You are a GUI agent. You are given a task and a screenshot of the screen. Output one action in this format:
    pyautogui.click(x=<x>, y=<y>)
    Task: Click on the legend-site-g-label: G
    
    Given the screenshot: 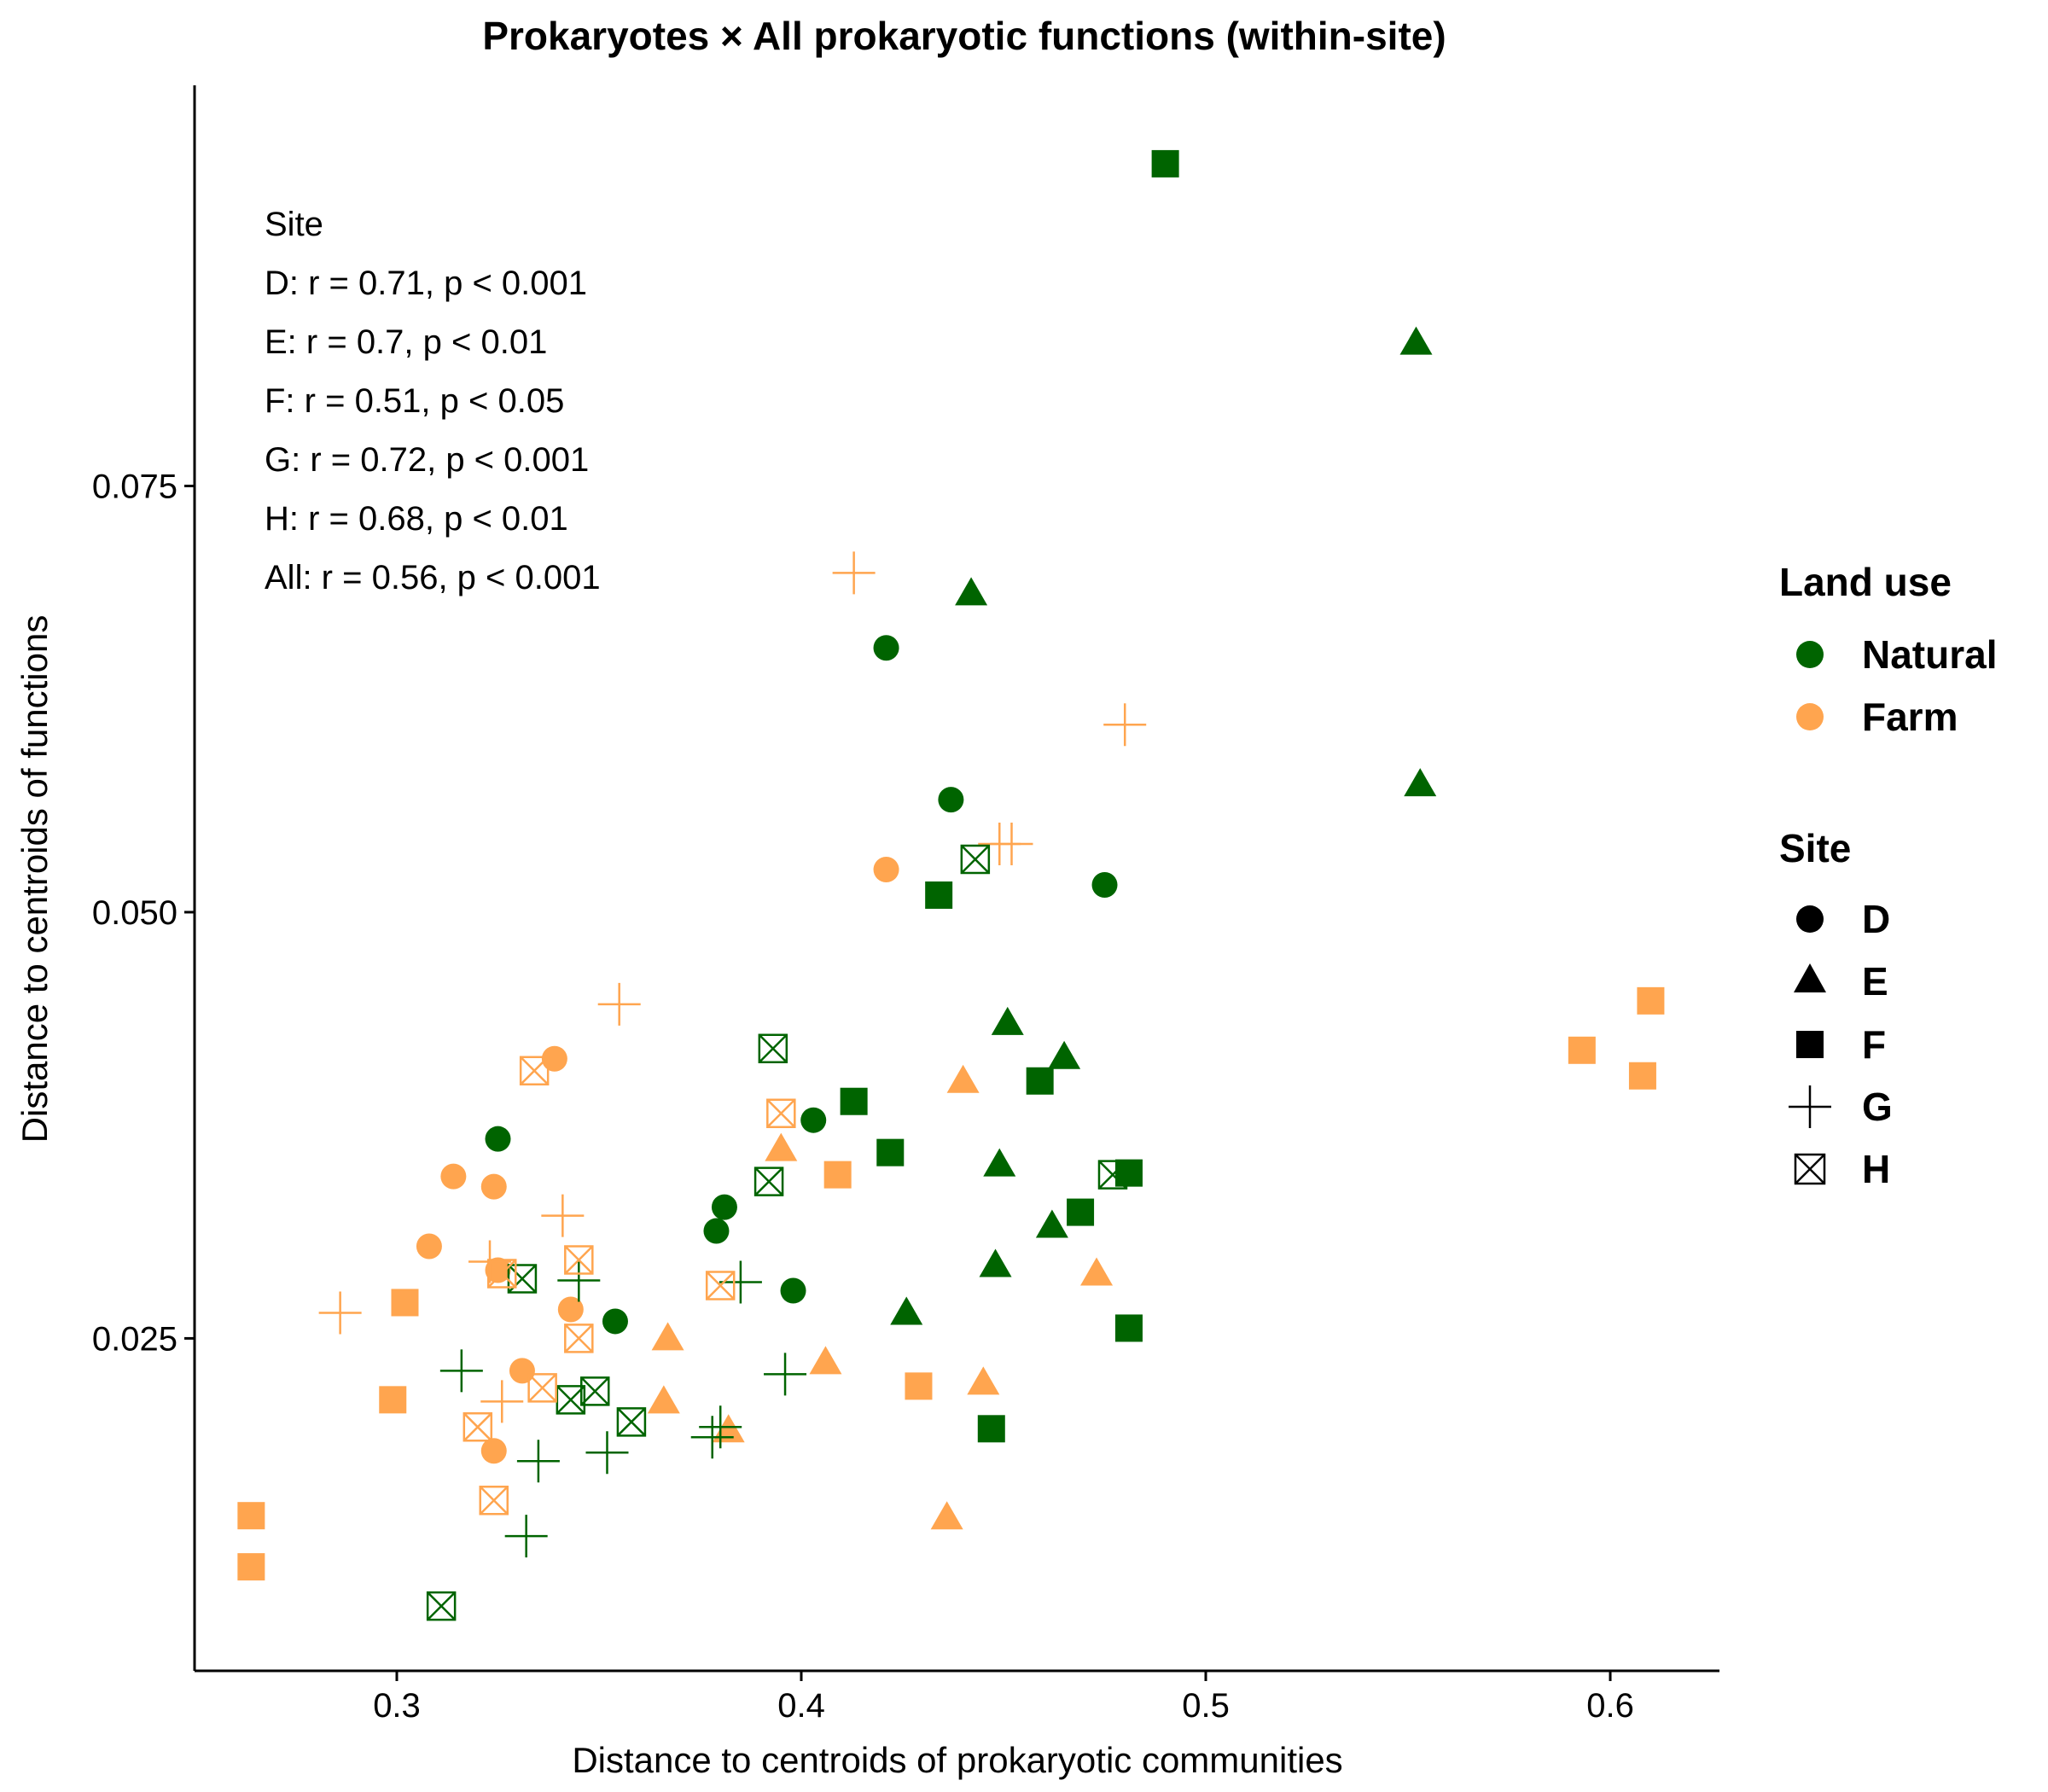 What is the action you would take?
    pyautogui.click(x=1878, y=1107)
    